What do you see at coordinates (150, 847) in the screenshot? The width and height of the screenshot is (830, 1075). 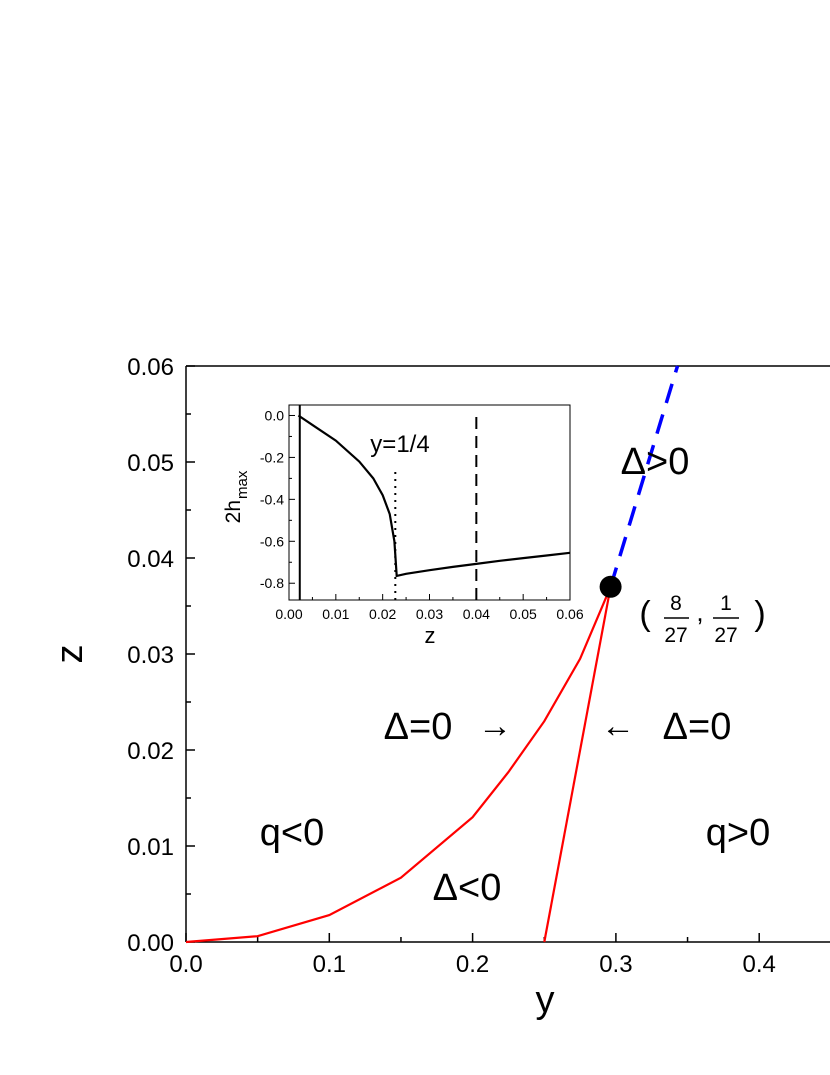 I see `y-tick-label: 0.01` at bounding box center [150, 847].